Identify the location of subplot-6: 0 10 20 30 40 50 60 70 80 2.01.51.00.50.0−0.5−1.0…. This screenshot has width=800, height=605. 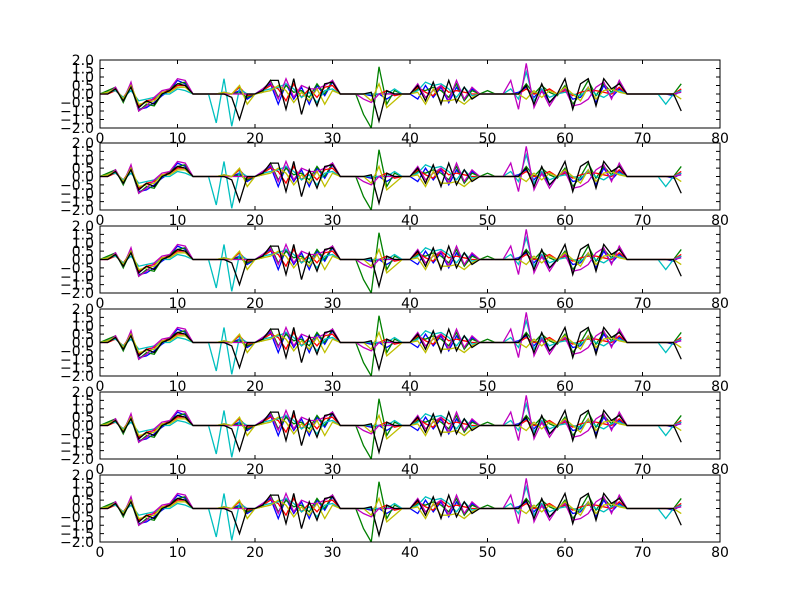
(394, 514).